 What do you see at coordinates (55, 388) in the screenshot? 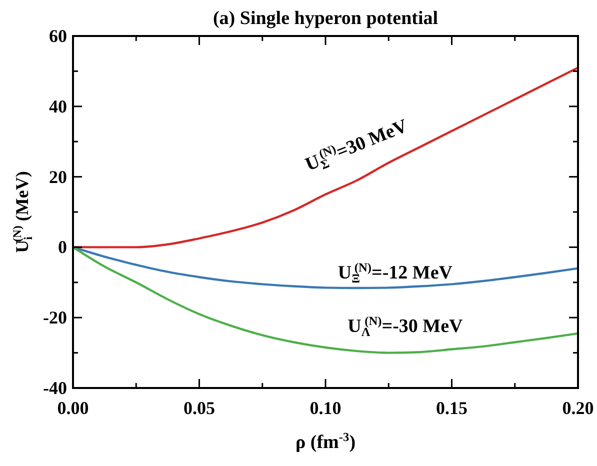
I see `y-tick-label: -40` at bounding box center [55, 388].